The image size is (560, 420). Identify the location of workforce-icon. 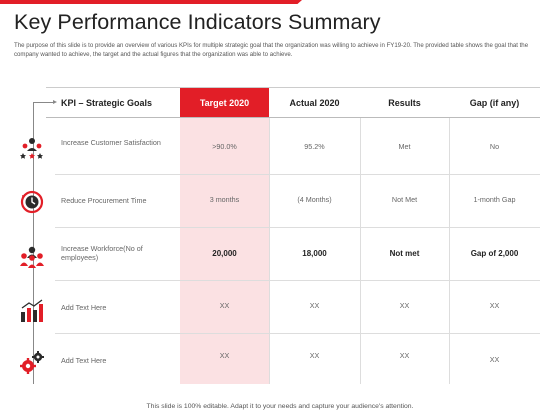
(32, 257).